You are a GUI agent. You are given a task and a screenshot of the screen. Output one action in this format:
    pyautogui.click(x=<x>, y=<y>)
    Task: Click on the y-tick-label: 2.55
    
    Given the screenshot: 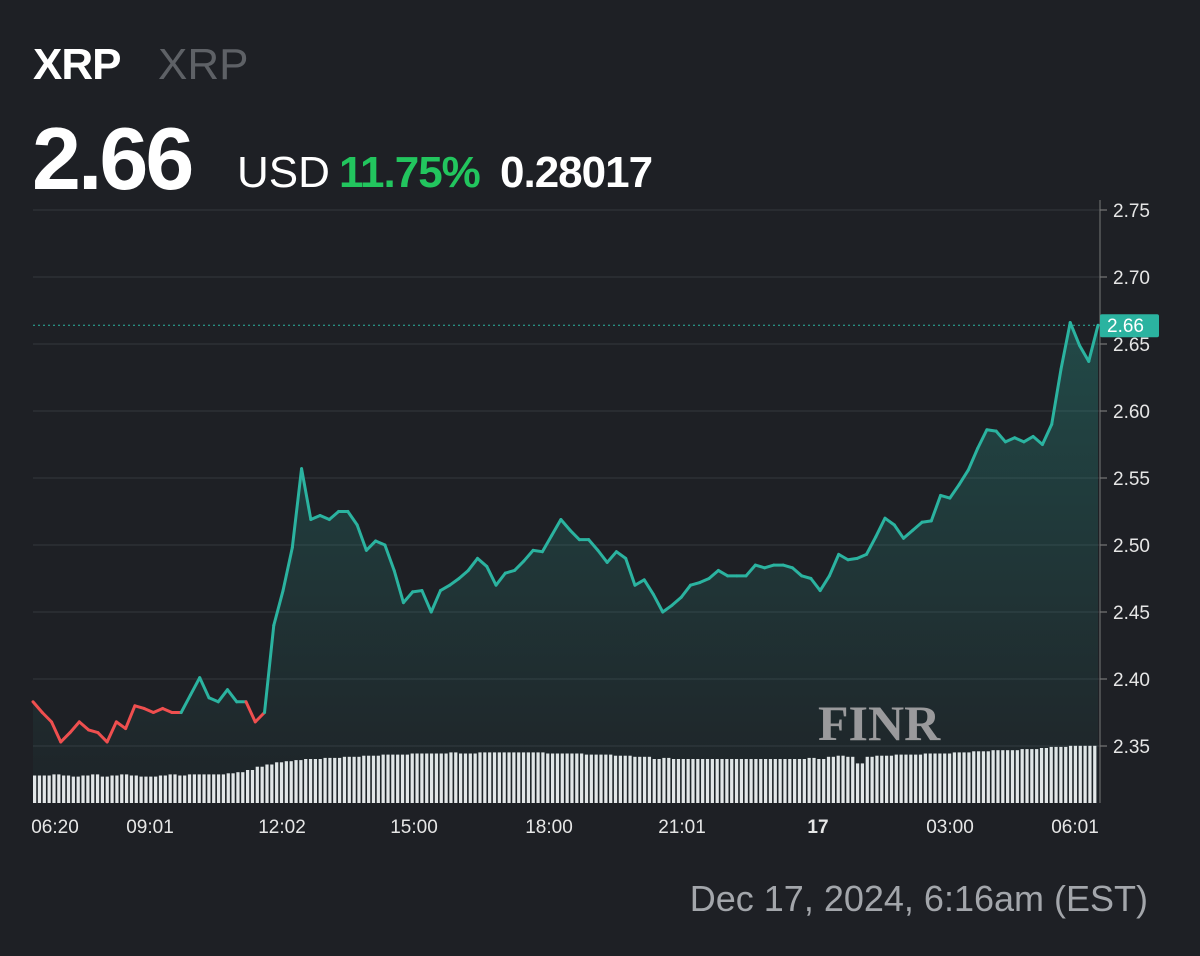 What is the action you would take?
    pyautogui.click(x=1131, y=479)
    